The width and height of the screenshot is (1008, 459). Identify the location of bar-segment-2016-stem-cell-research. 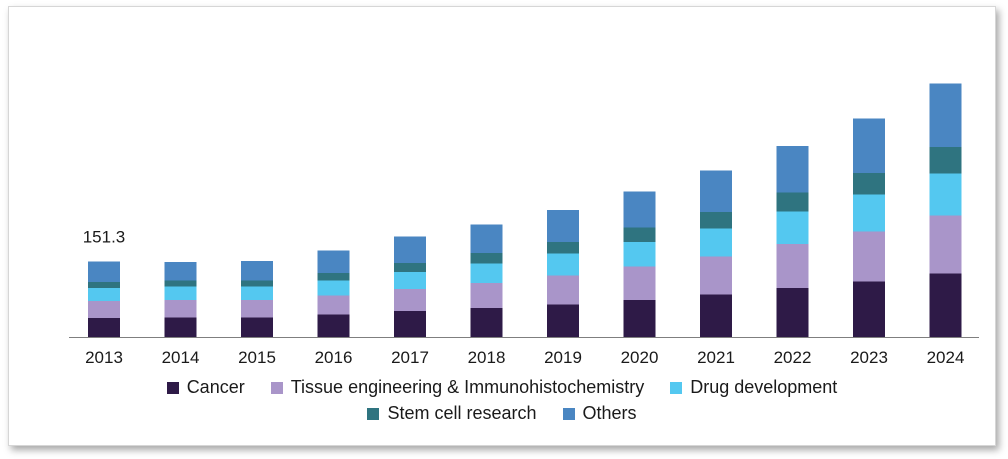
(333, 277).